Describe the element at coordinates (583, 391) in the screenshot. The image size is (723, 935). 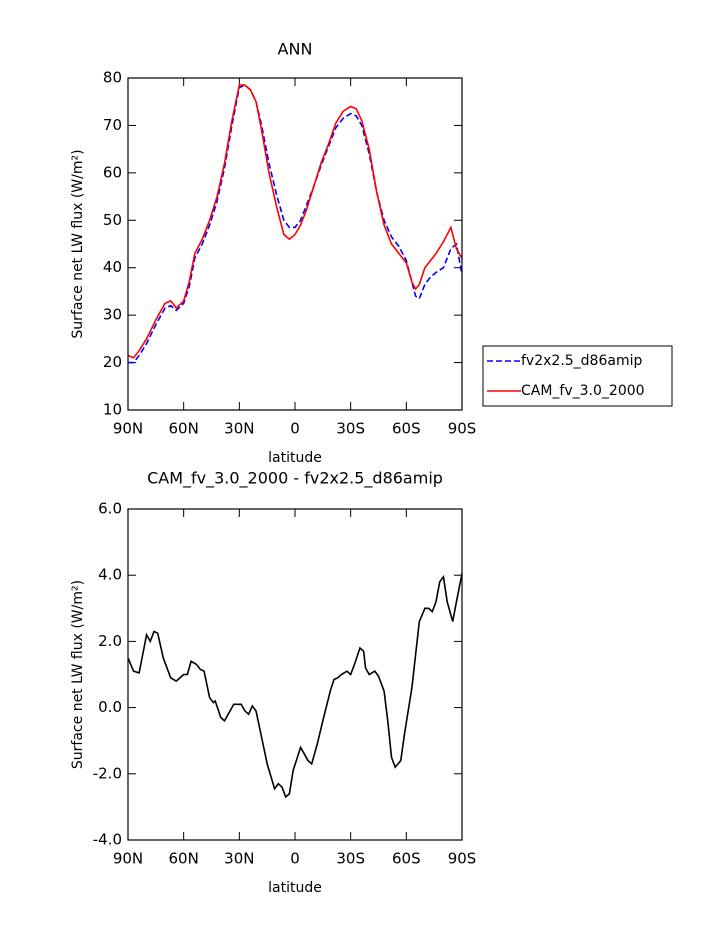
I see `legend-label: CAM_fv_3.0_2000` at that location.